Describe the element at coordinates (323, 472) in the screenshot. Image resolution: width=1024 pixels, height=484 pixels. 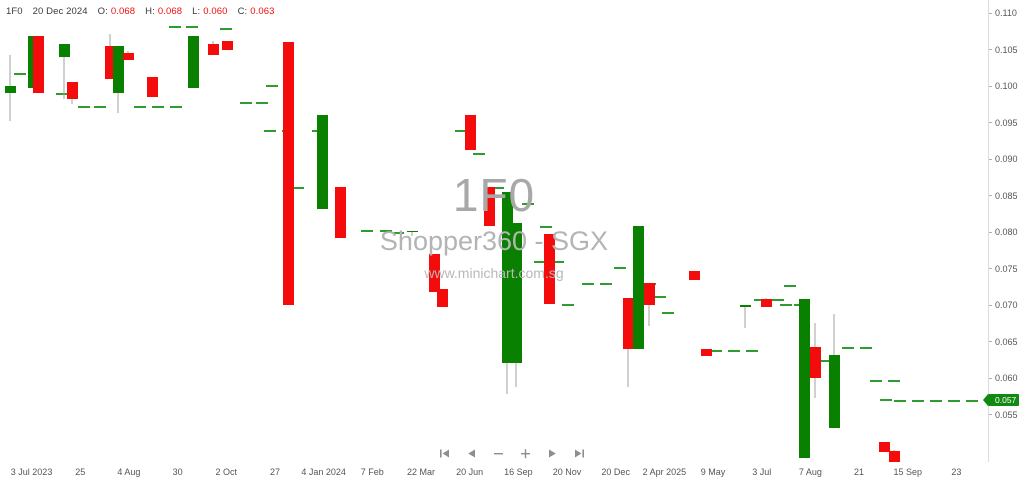
I see `date-tick-label: 4 Jan 2024` at that location.